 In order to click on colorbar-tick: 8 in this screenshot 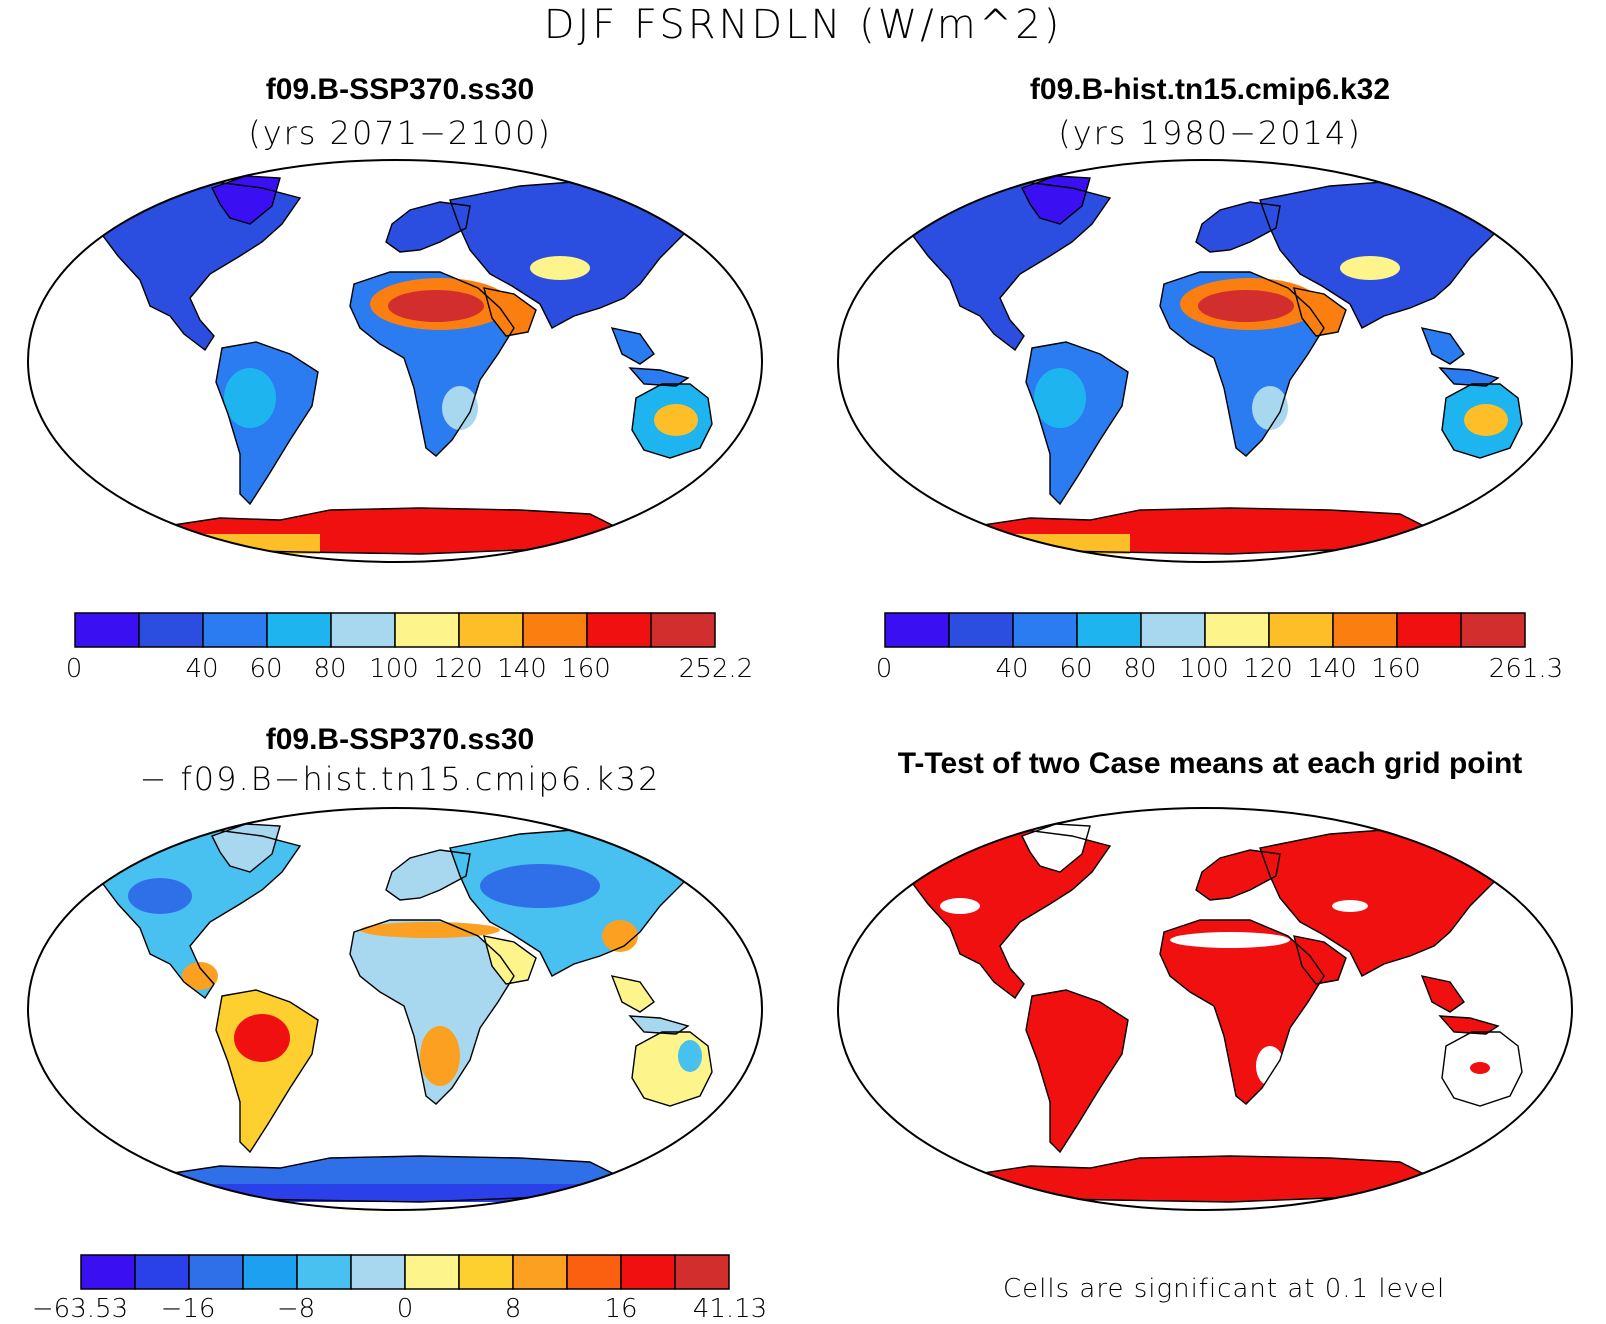, I will do `click(513, 1309)`.